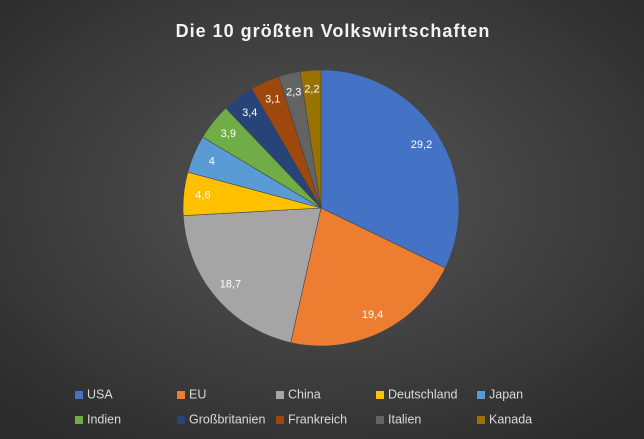 This screenshot has width=644, height=439. I want to click on legend-label: Deutschland, so click(423, 394).